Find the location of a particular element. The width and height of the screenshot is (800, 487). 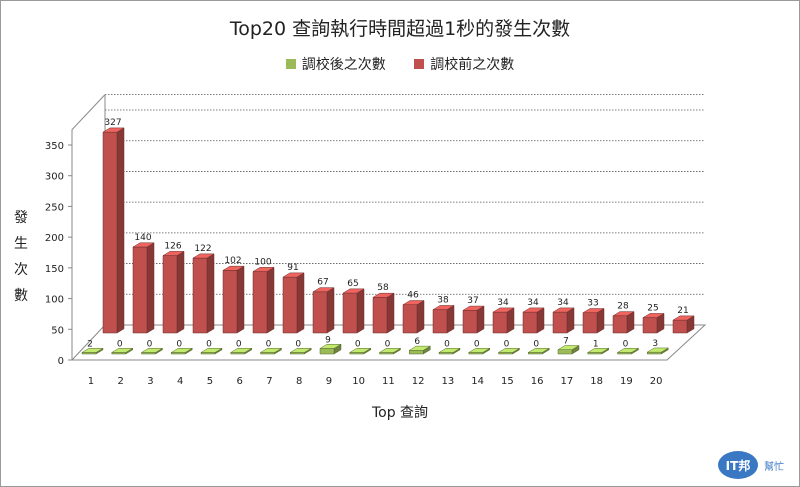

x-tick-label: 12 is located at coordinates (418, 381).